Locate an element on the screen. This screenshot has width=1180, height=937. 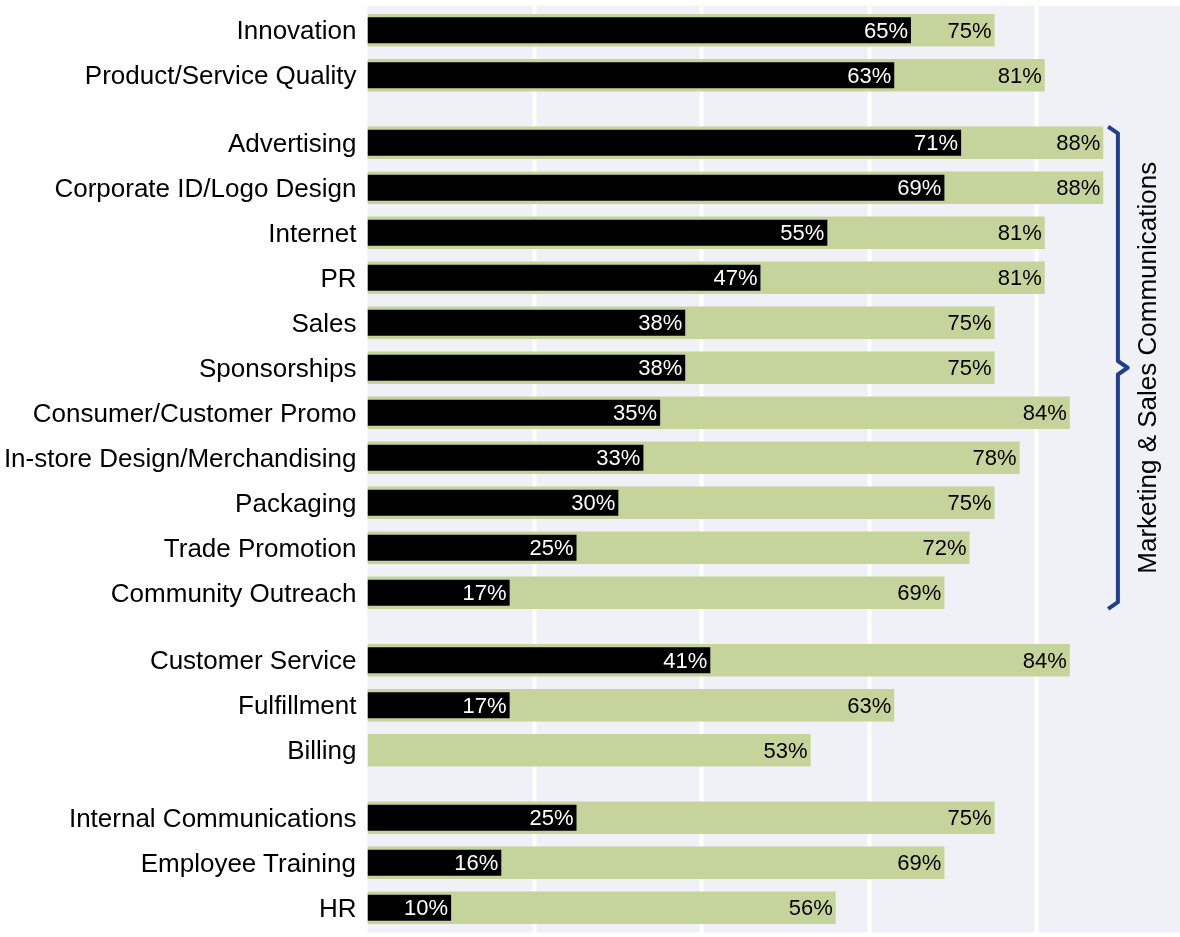
y-tick-label: In-store Design/Merchandising is located at coordinates (180, 457).